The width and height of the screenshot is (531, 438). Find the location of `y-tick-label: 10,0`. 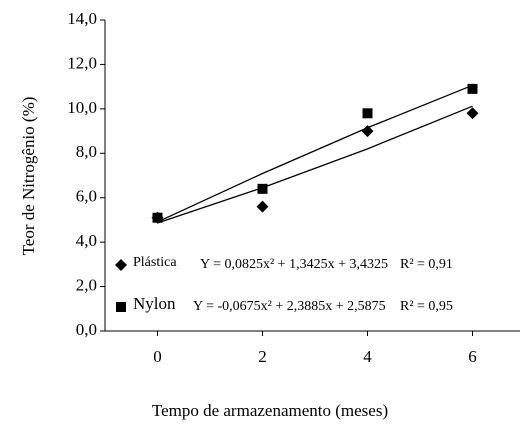

y-tick-label: 10,0 is located at coordinates (82, 107).